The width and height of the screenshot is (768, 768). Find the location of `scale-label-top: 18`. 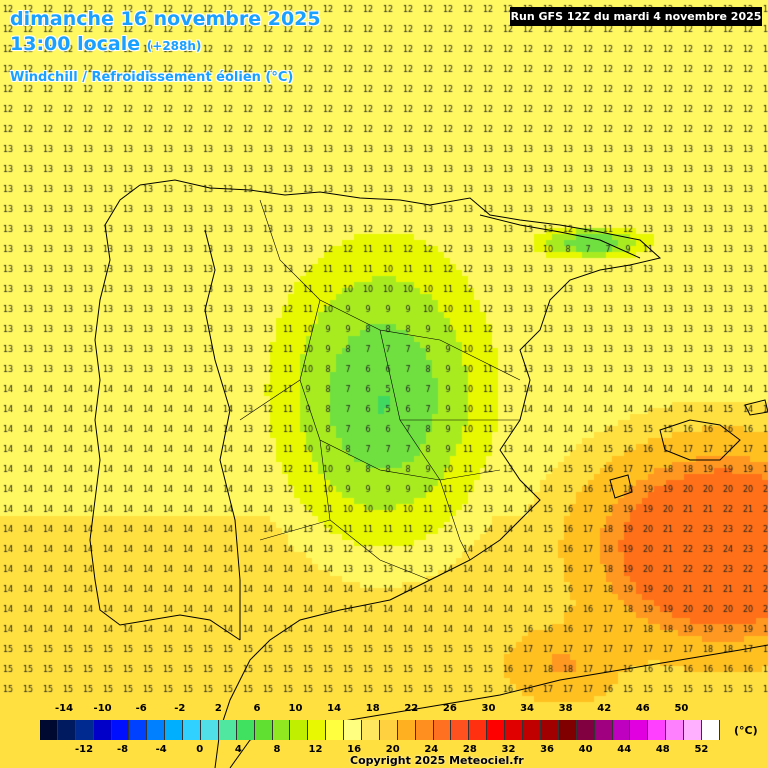

scale-label-top: 18 is located at coordinates (372, 708).